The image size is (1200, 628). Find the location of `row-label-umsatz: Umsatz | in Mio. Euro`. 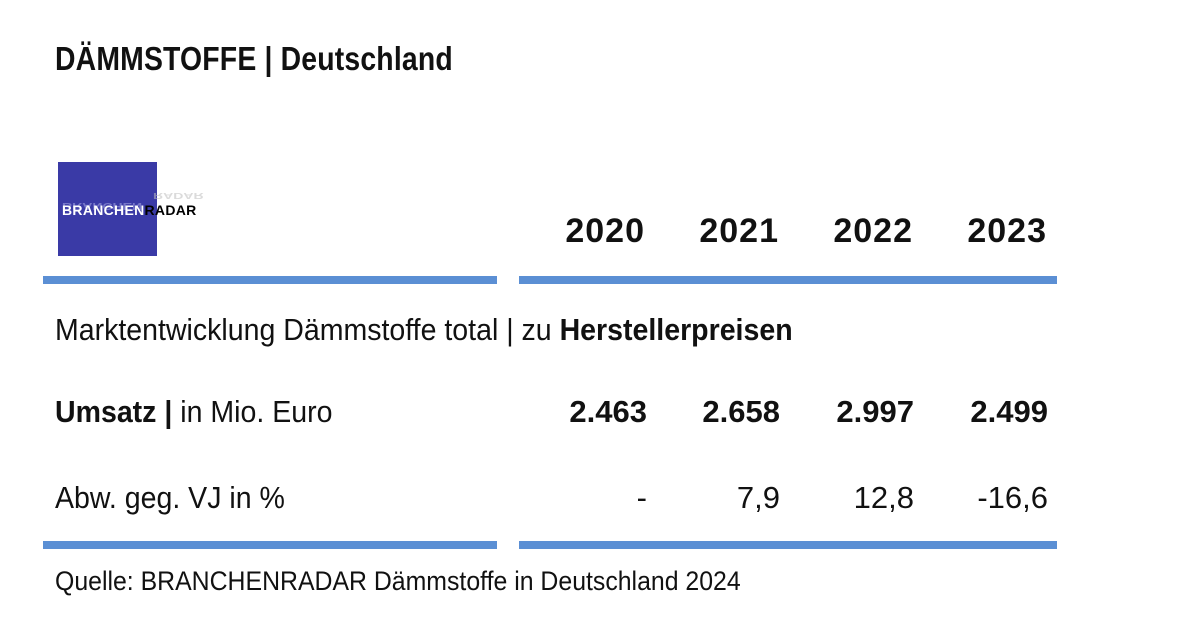

row-label-umsatz: Umsatz | in Mio. Euro is located at coordinates (193, 412).